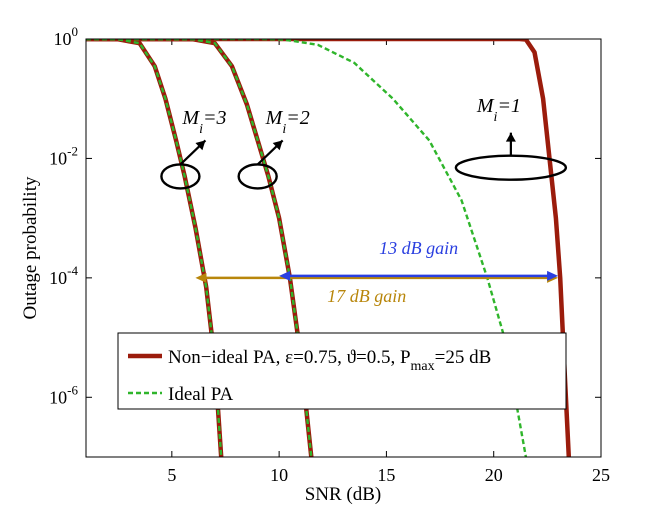 The width and height of the screenshot is (664, 512). What do you see at coordinates (63, 275) in the screenshot?
I see `y-tick-label: 10⁻⁴` at bounding box center [63, 275].